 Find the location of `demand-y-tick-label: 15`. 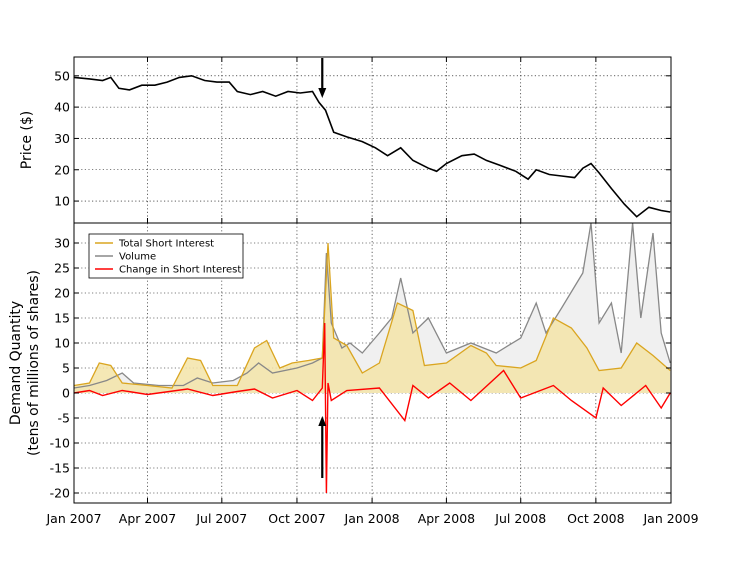

demand-y-tick-label: 15 is located at coordinates (62, 318).